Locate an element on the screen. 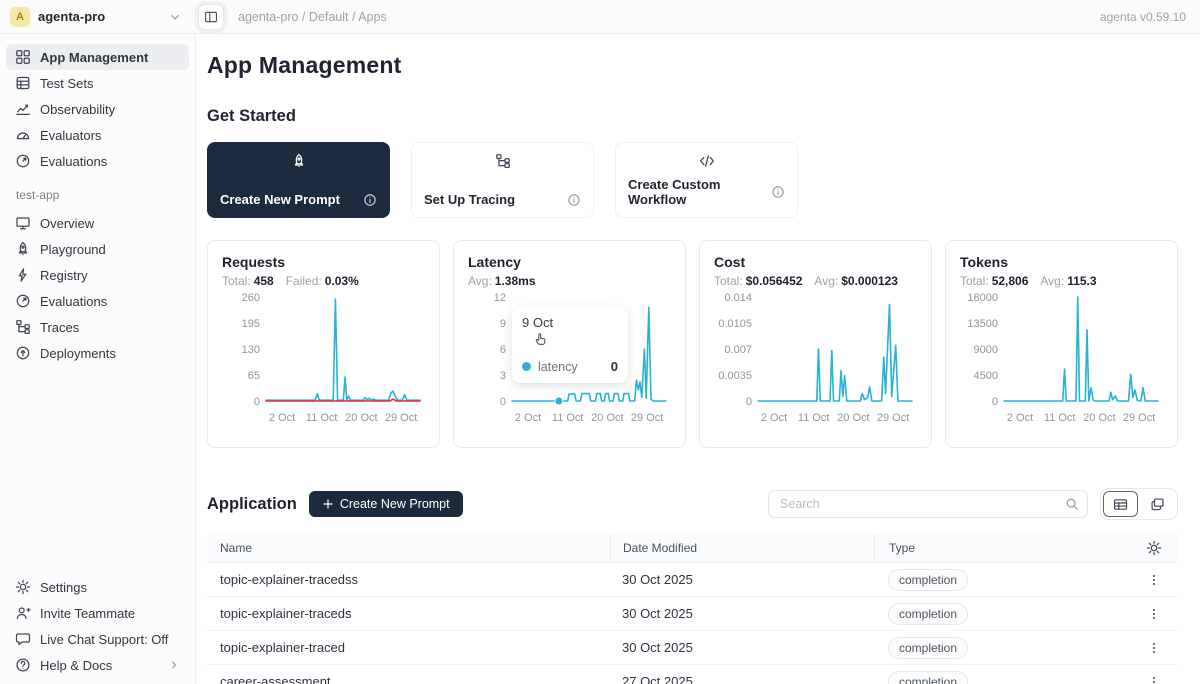 The image size is (1200, 684). sidebar-item-evaluators: Evaluators is located at coordinates (97, 135).